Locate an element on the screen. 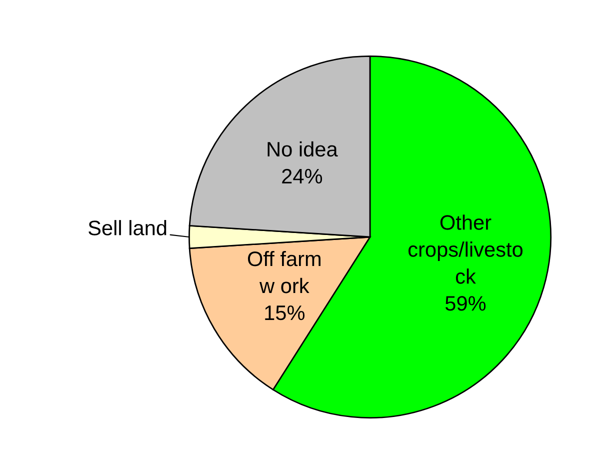 Image resolution: width=592 pixels, height=462 pixels. slice-label: Sell land is located at coordinates (127, 228).